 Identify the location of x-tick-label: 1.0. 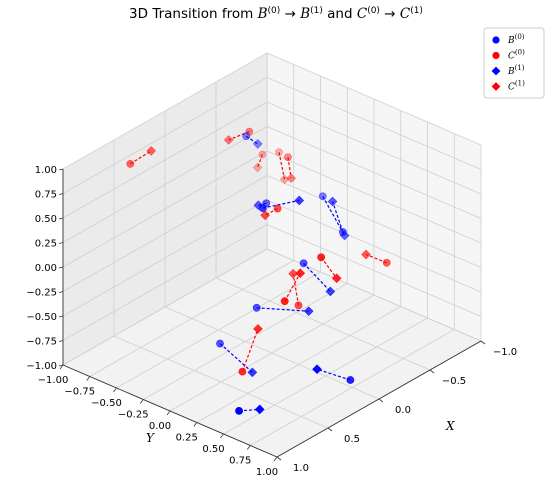
(301, 468).